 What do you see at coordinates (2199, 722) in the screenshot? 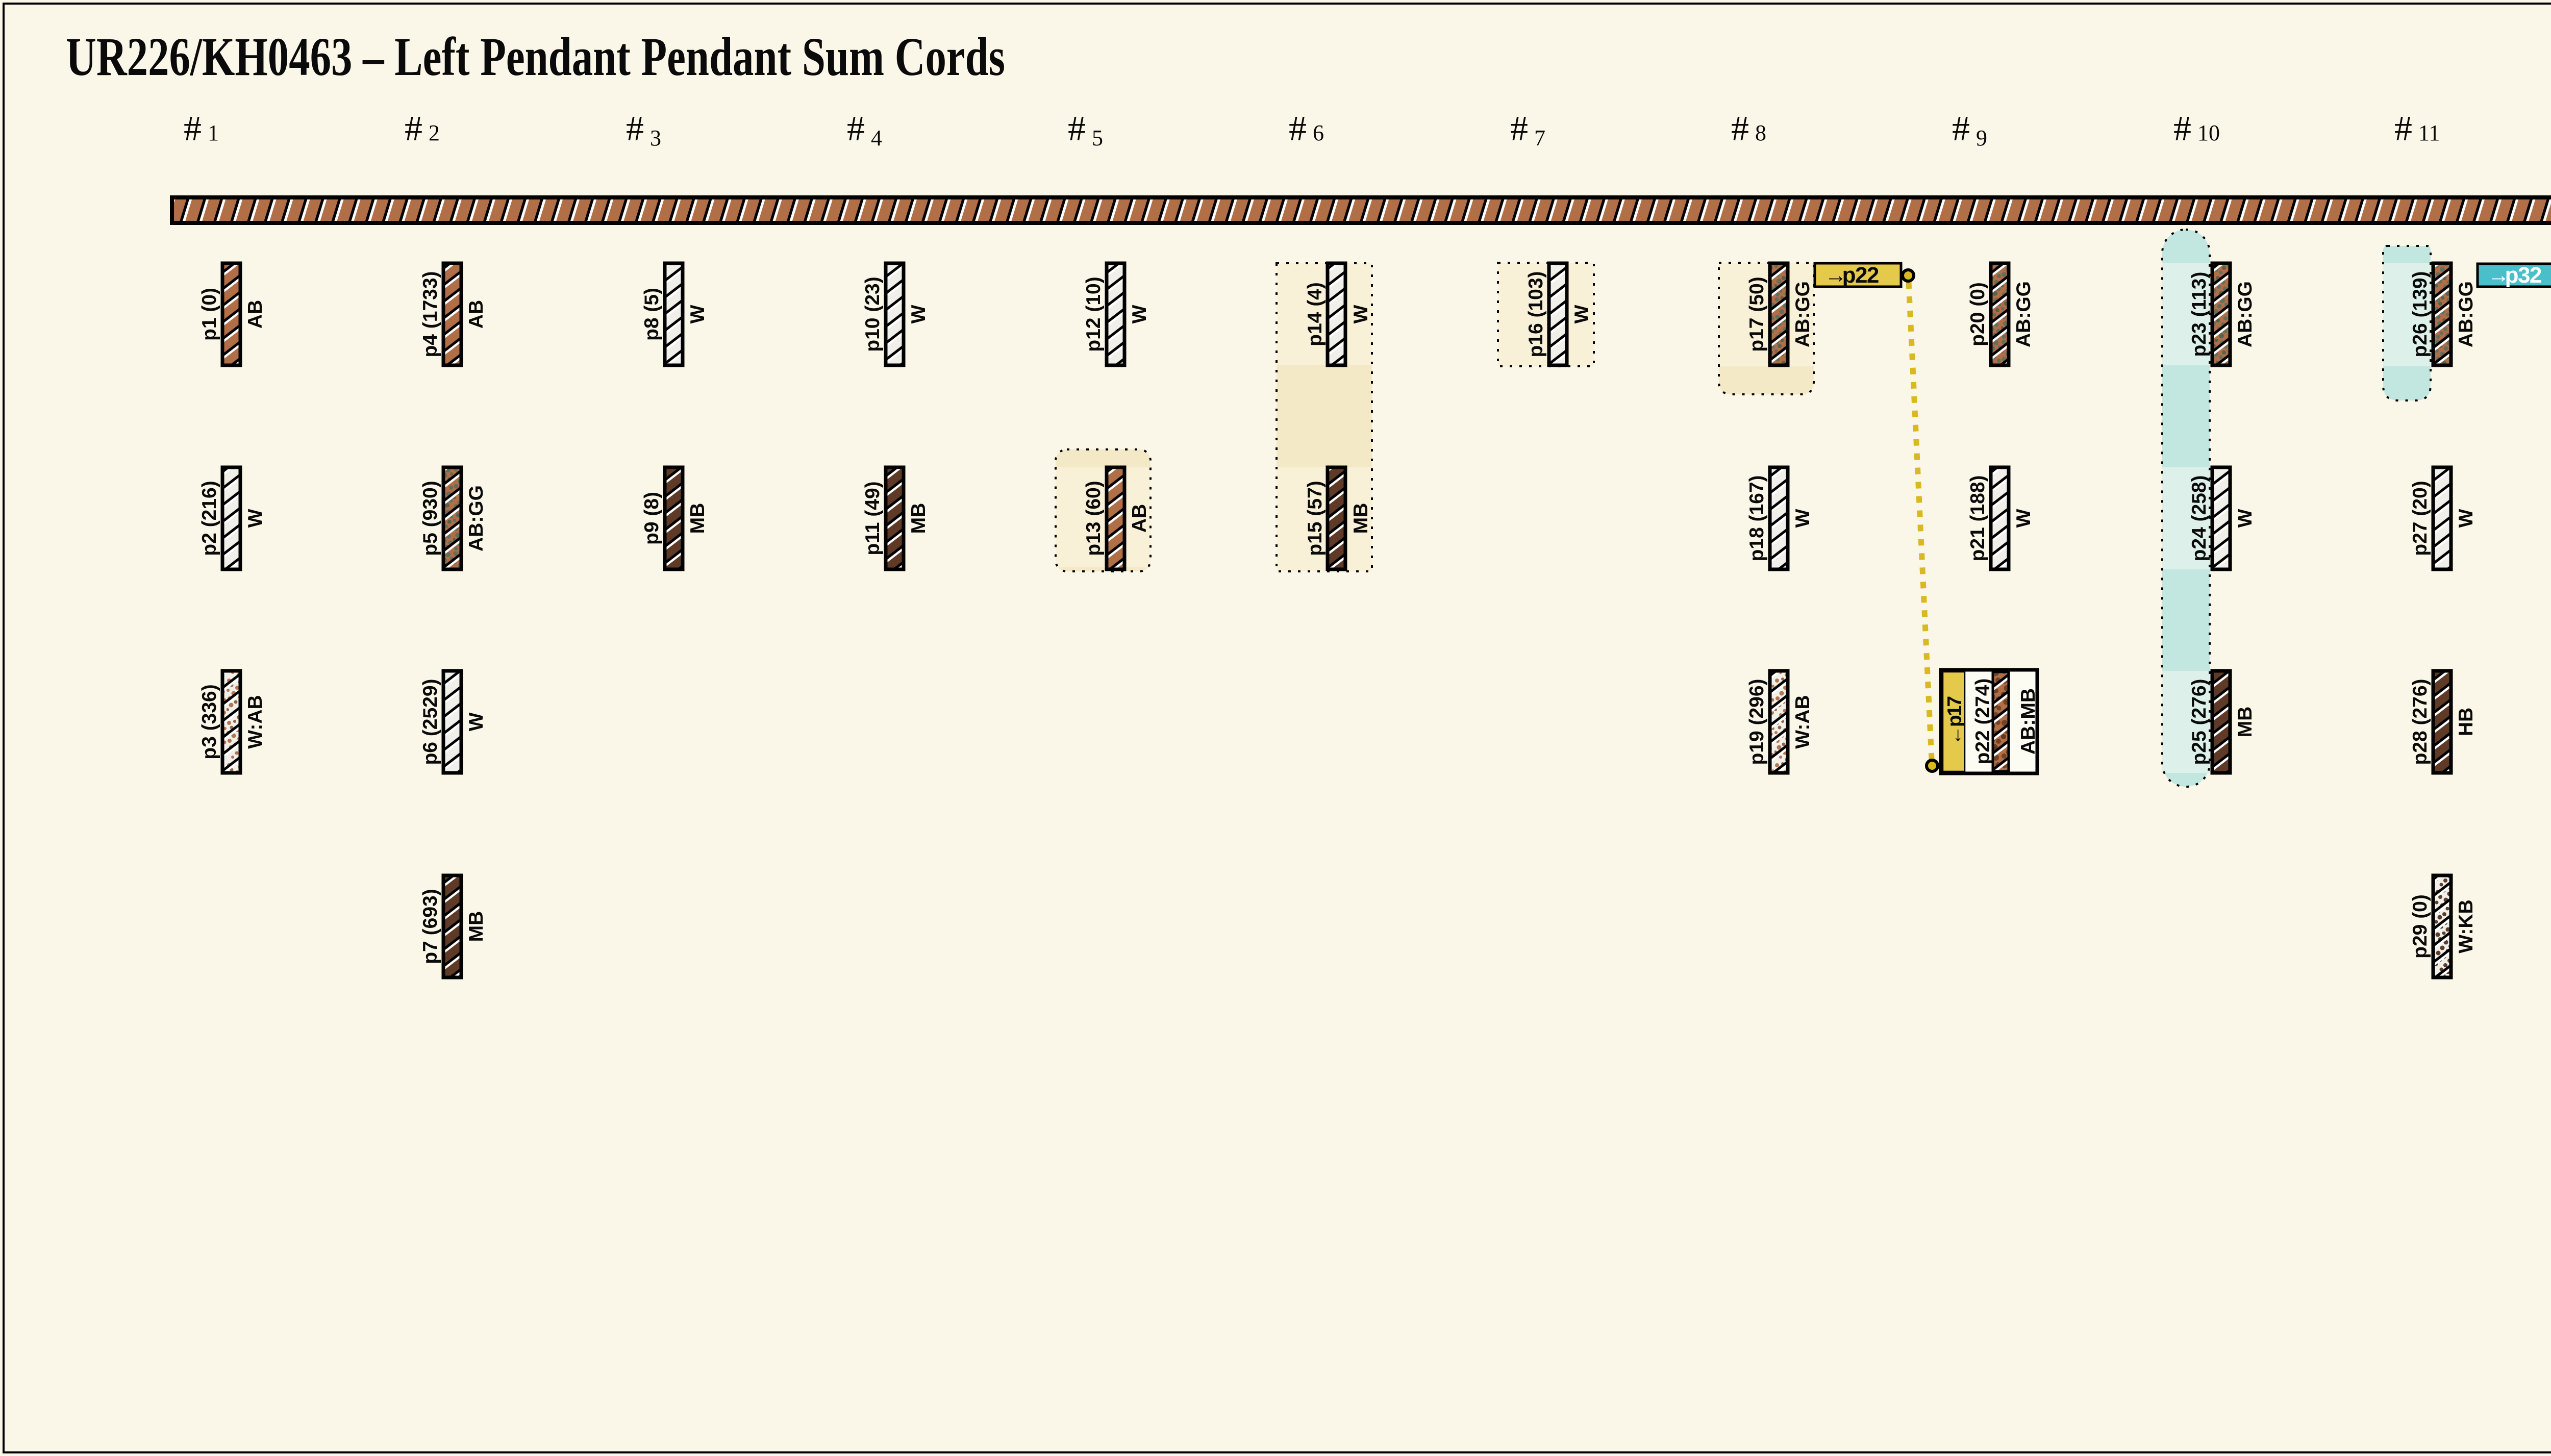
I see `svg-text: p25 (276)` at bounding box center [2199, 722].